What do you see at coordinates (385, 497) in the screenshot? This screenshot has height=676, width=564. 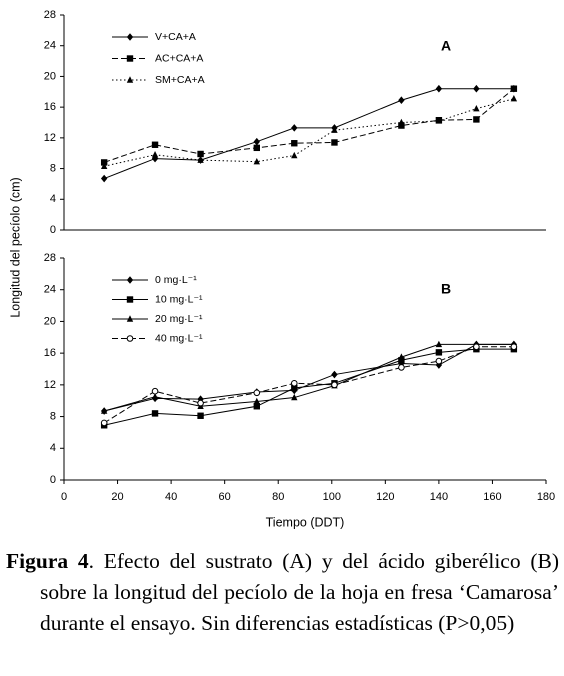 I see `x-tick-label: 120` at bounding box center [385, 497].